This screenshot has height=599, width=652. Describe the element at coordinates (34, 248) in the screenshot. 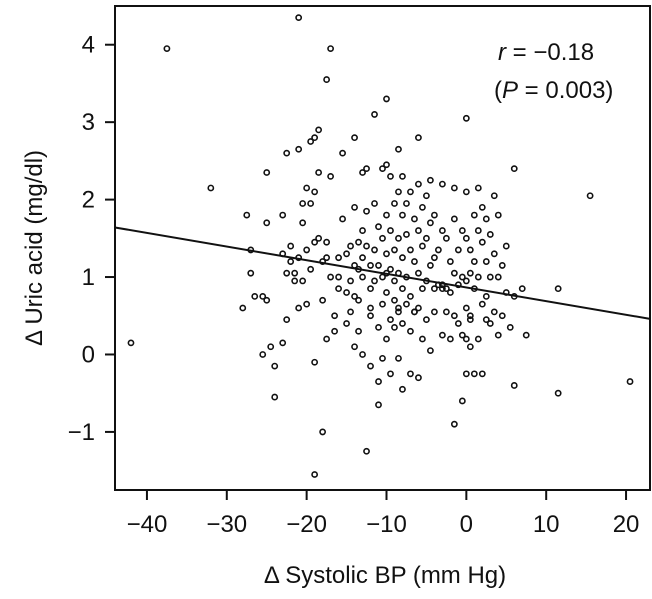

I see `y-axis-label: Δ Uric acid (mg/dl)` at that location.